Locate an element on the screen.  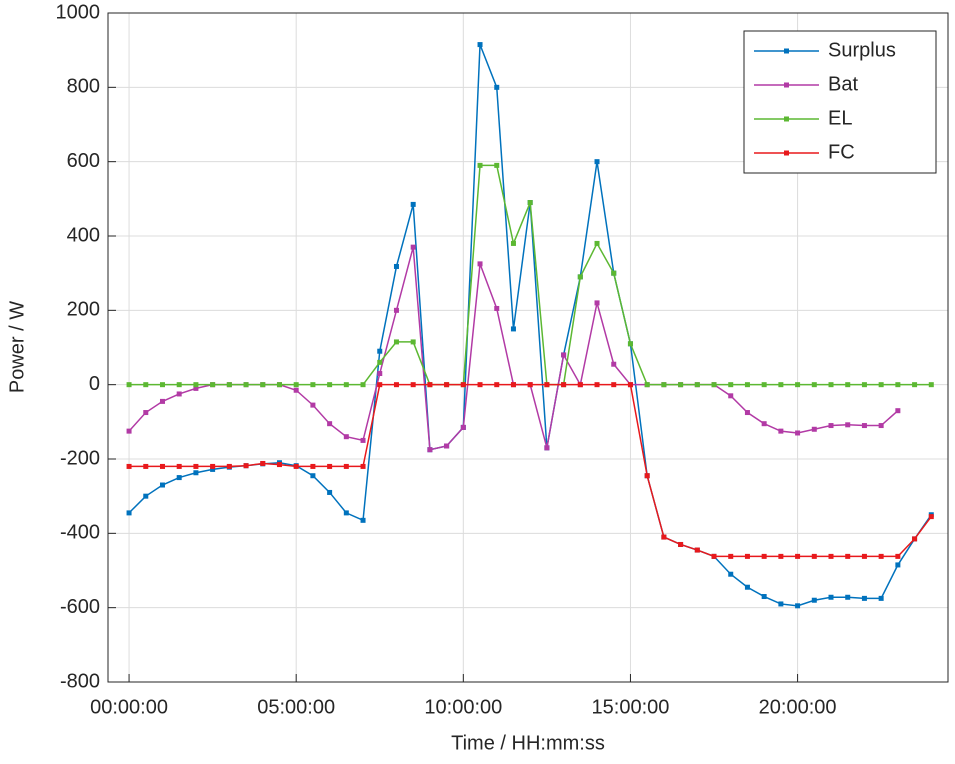
legend-label: Surplus is located at coordinates (862, 50).